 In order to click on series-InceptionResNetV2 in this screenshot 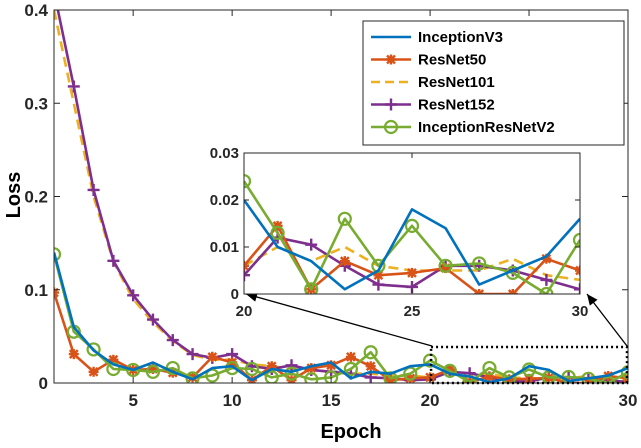, I will do `click(412, 234)`.